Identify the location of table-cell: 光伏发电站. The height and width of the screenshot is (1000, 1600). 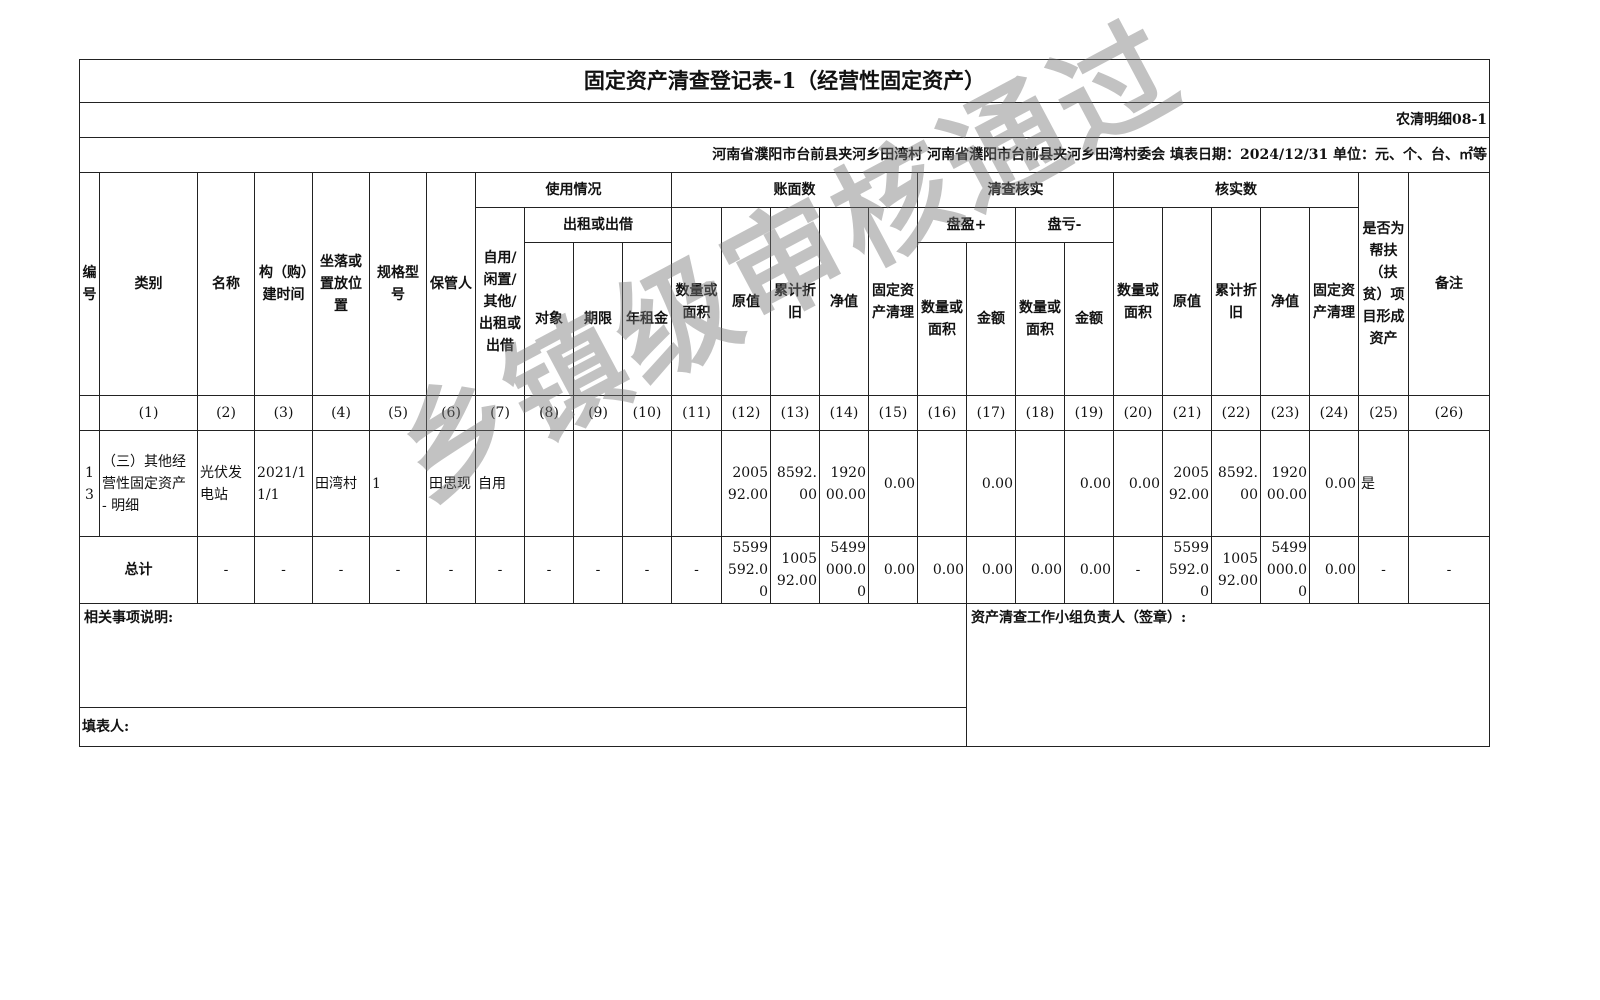
(226, 483).